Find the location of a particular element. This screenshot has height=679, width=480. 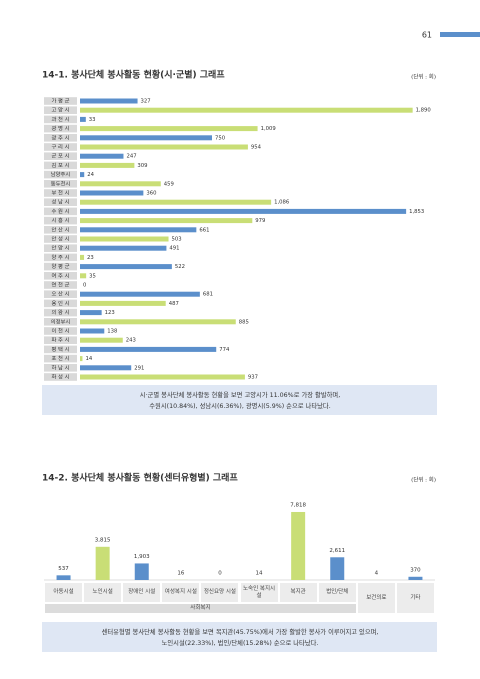

value-label: 522 is located at coordinates (180, 267).